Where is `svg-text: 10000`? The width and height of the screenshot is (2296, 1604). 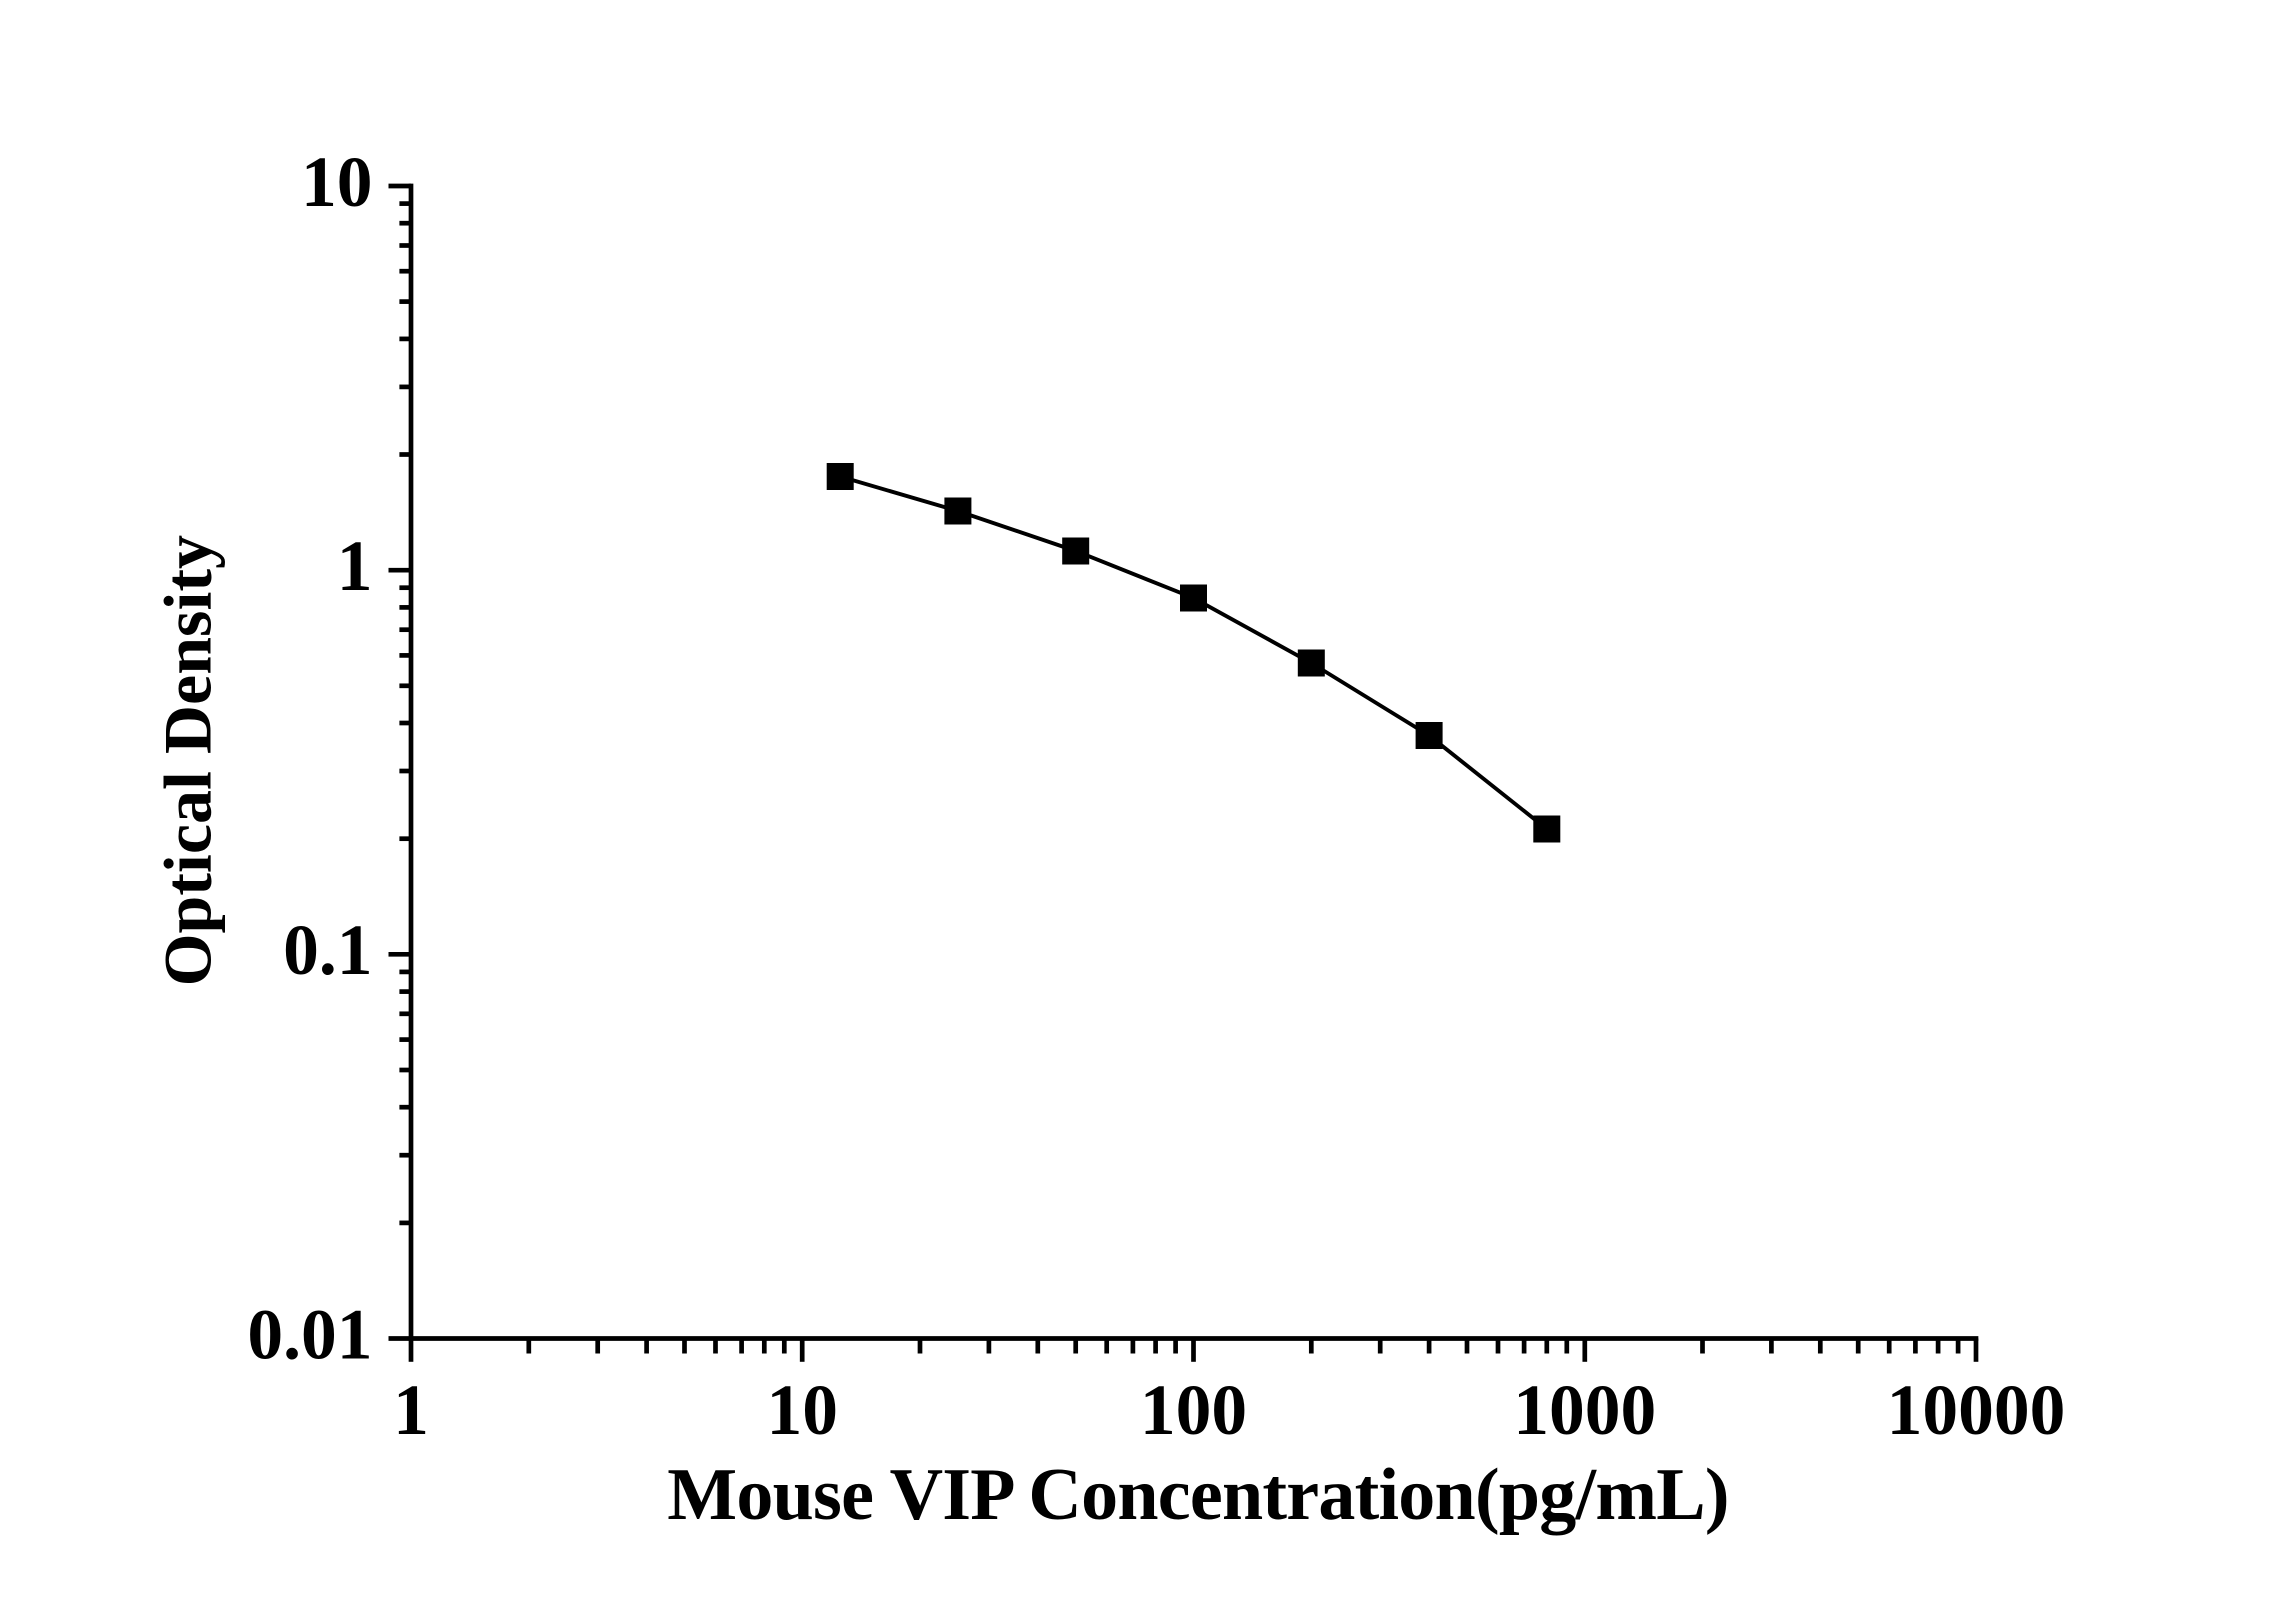
svg-text: 10000 is located at coordinates (1976, 1410).